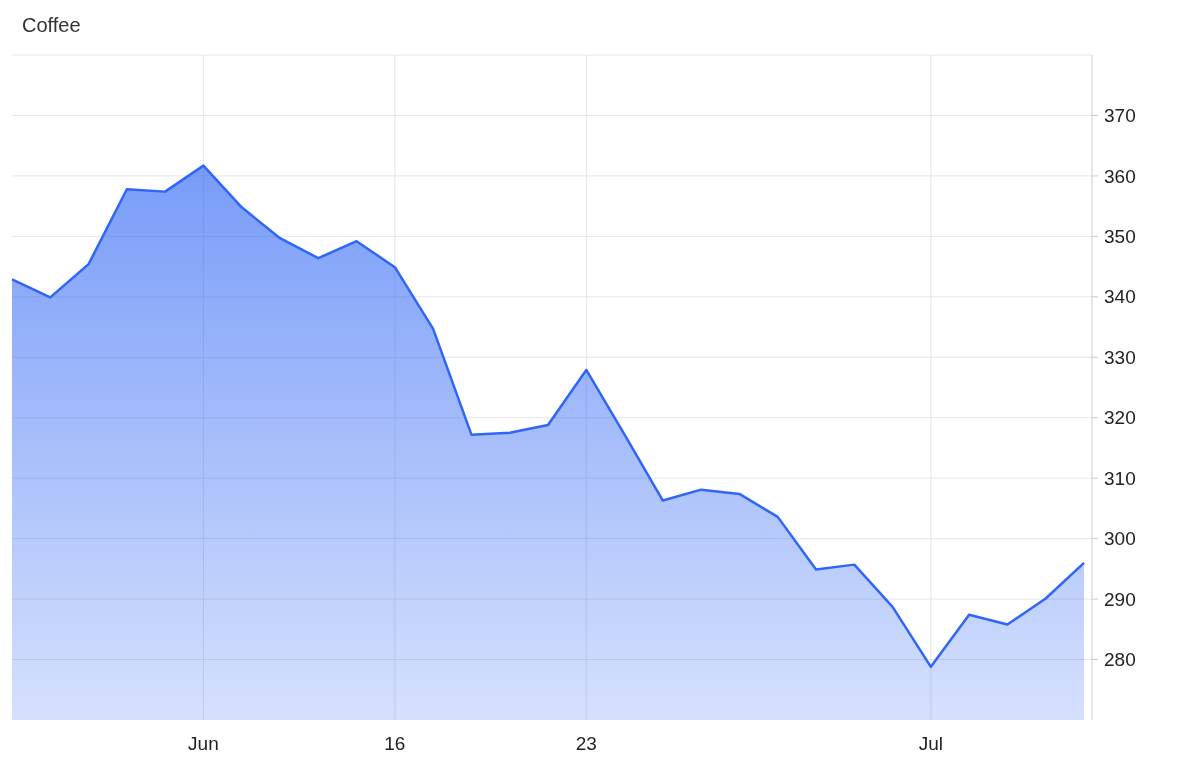 The width and height of the screenshot is (1200, 779). I want to click on y-tick-label: 280, so click(1120, 660).